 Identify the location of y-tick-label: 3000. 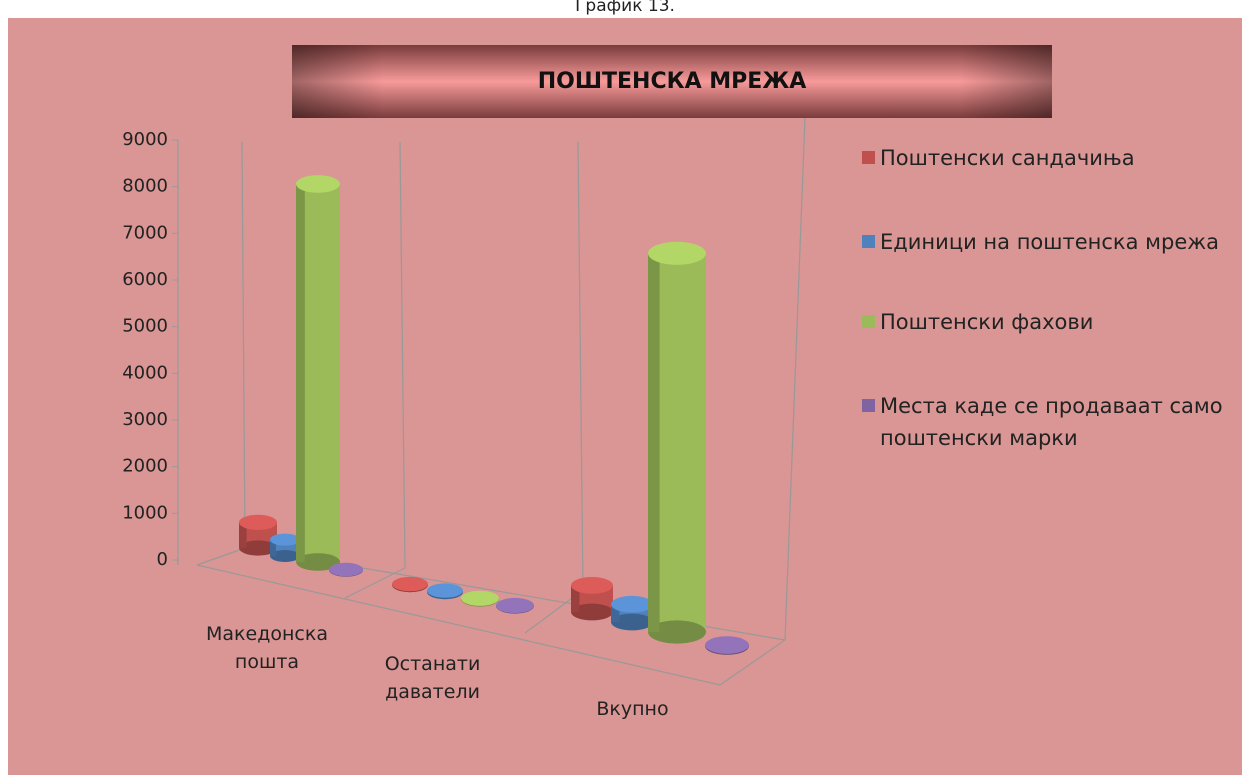
(145, 419).